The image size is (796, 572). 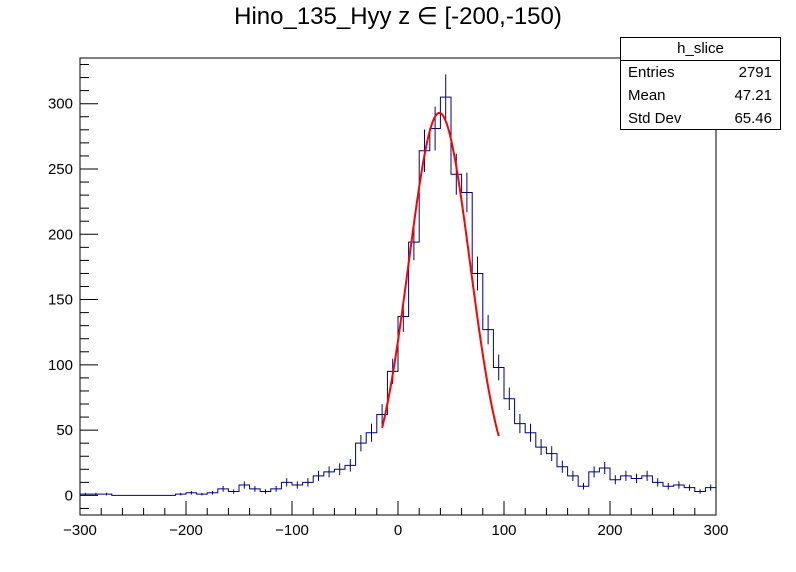 What do you see at coordinates (753, 118) in the screenshot?
I see `stats-value: 65.46` at bounding box center [753, 118].